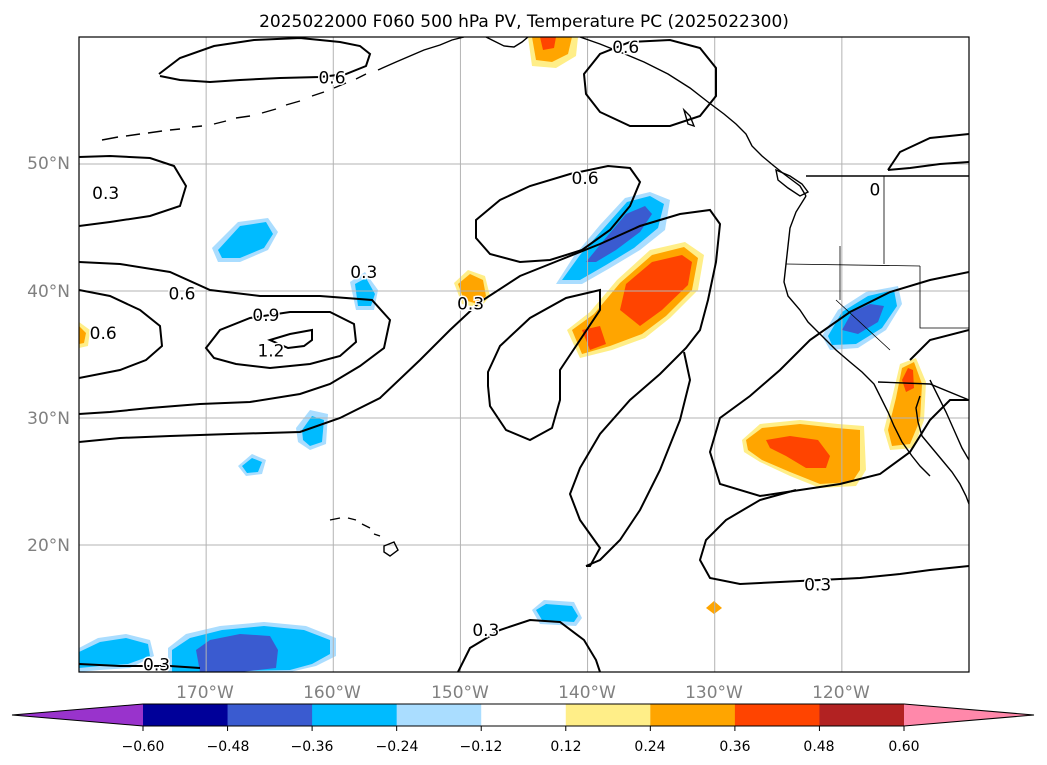 Image resolution: width=1047 pixels, height=765 pixels. What do you see at coordinates (565, 747) in the screenshot?
I see `colorbar-tick-label: 0.12` at bounding box center [565, 747].